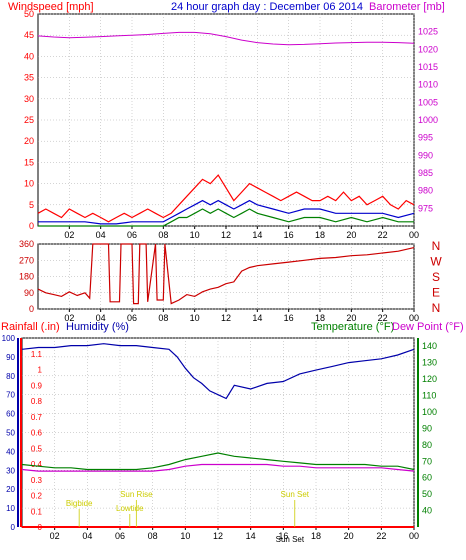 The width and height of the screenshot is (466, 560). What do you see at coordinates (29, 293) in the screenshot?
I see `direction-tick-label: 90` at bounding box center [29, 293].